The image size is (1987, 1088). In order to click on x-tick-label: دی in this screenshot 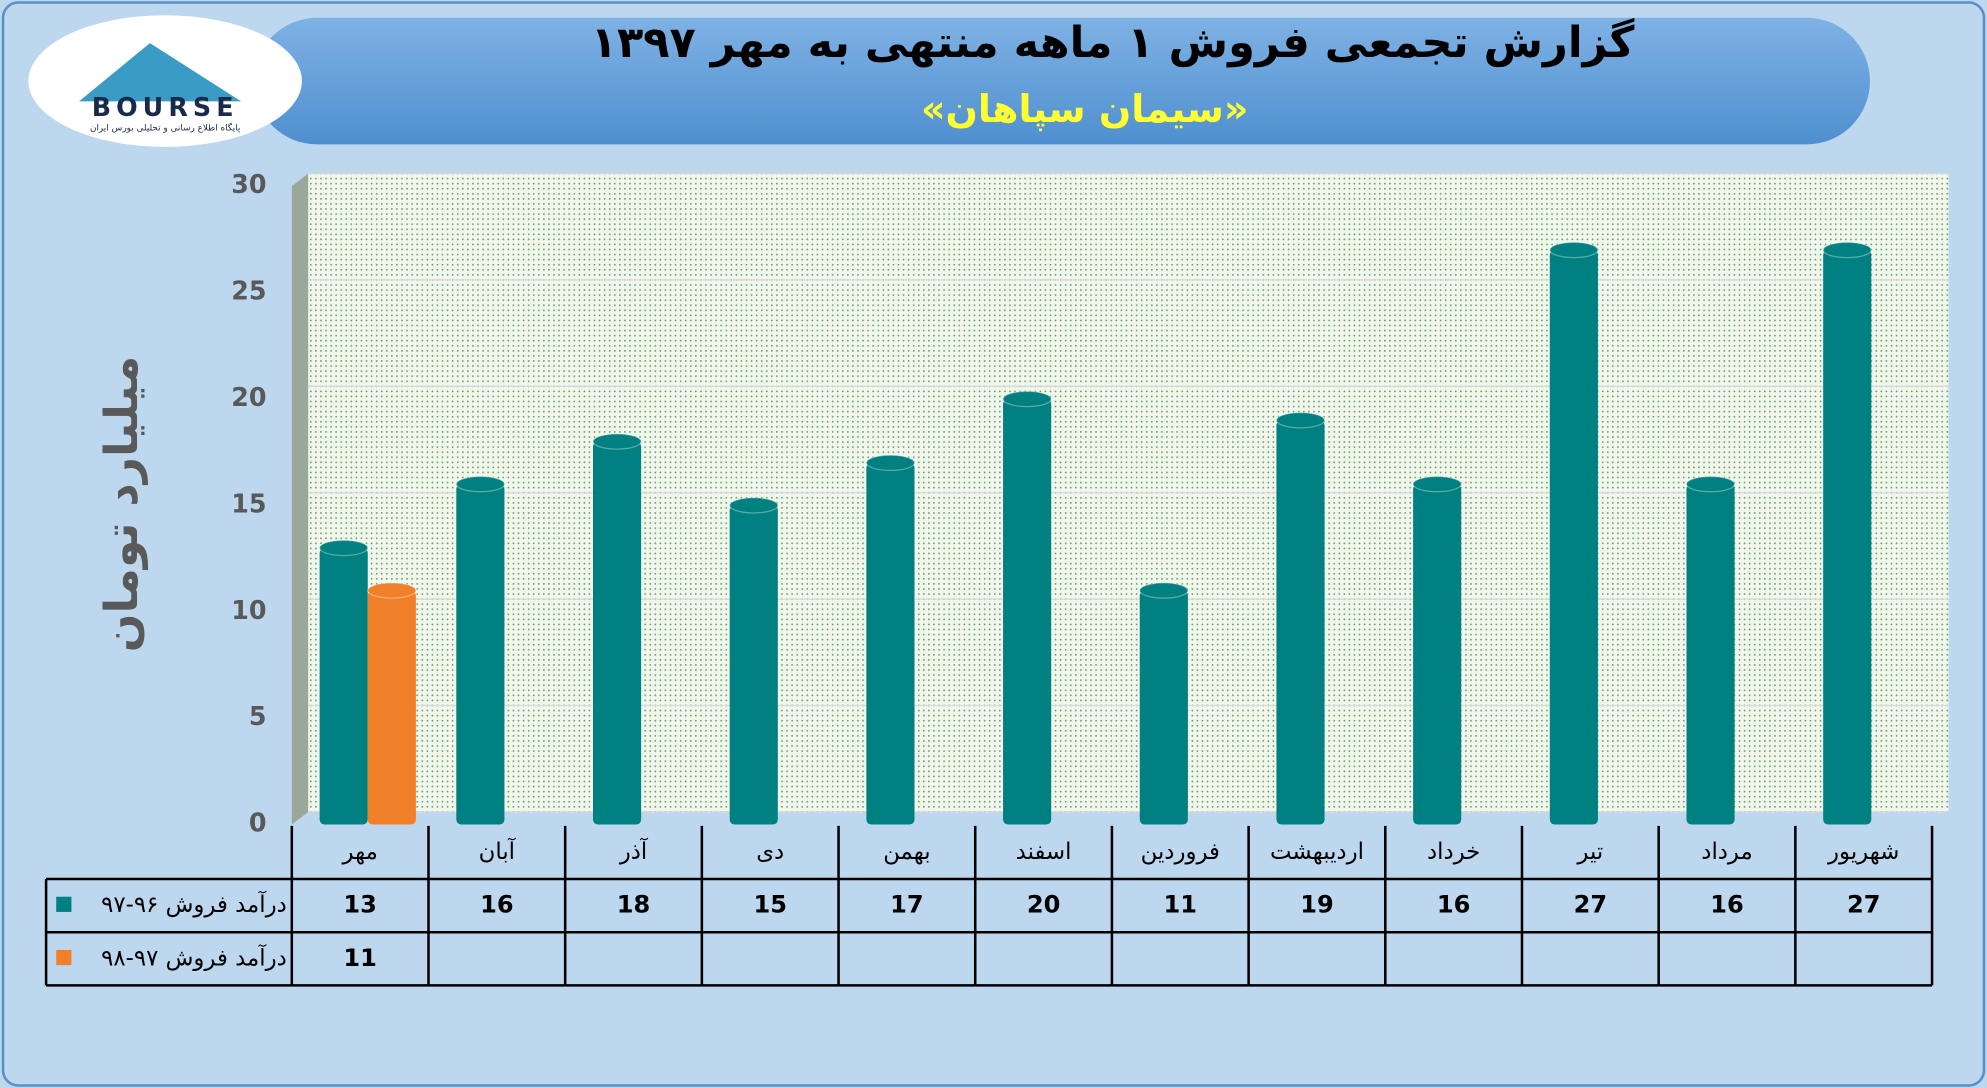, I will do `click(770, 852)`.